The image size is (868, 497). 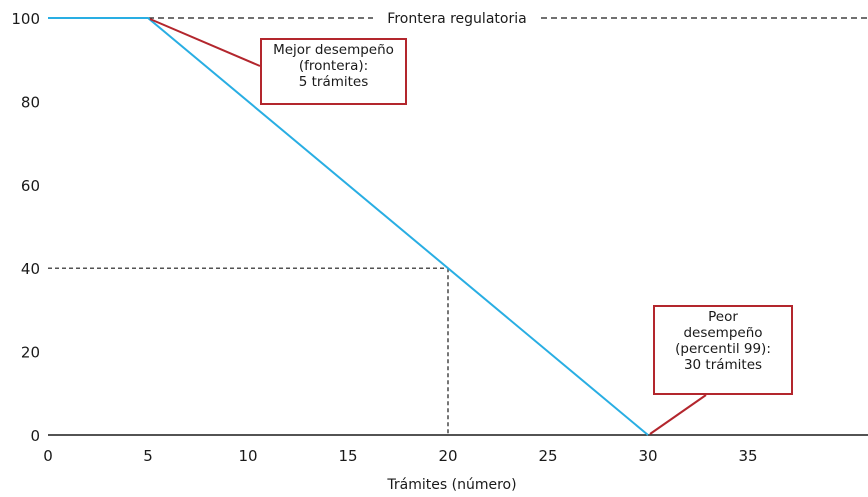 I want to click on leader-best, so click(x=205, y=42).